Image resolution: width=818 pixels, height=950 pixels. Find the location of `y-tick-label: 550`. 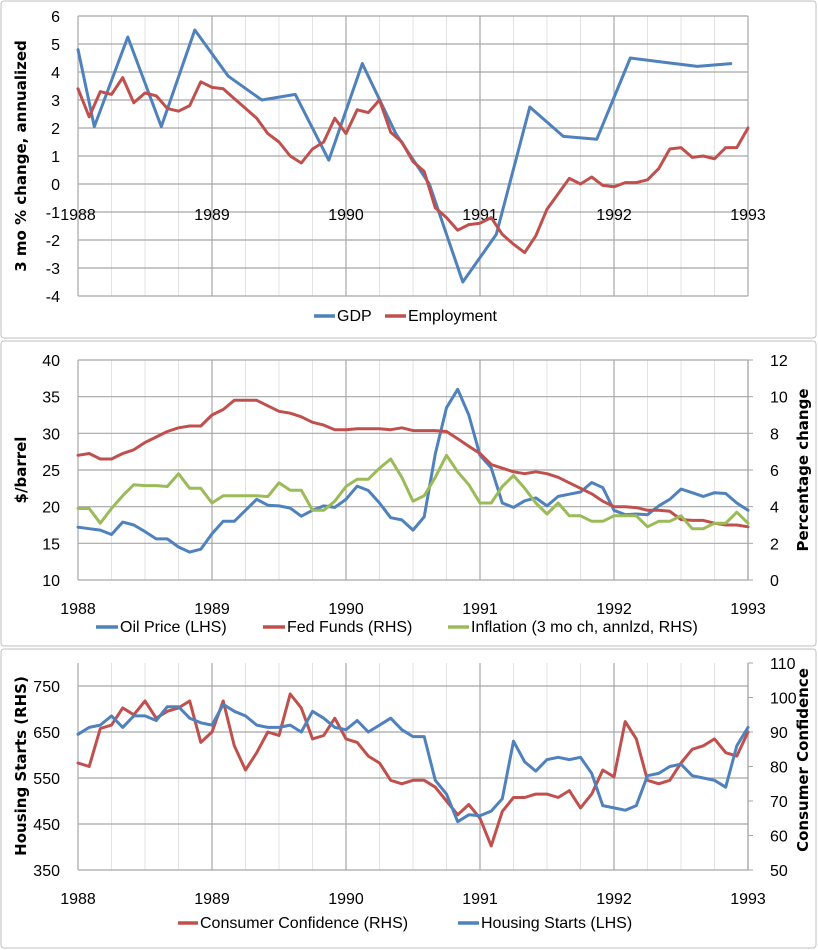

y-tick-label: 550 is located at coordinates (46, 779).